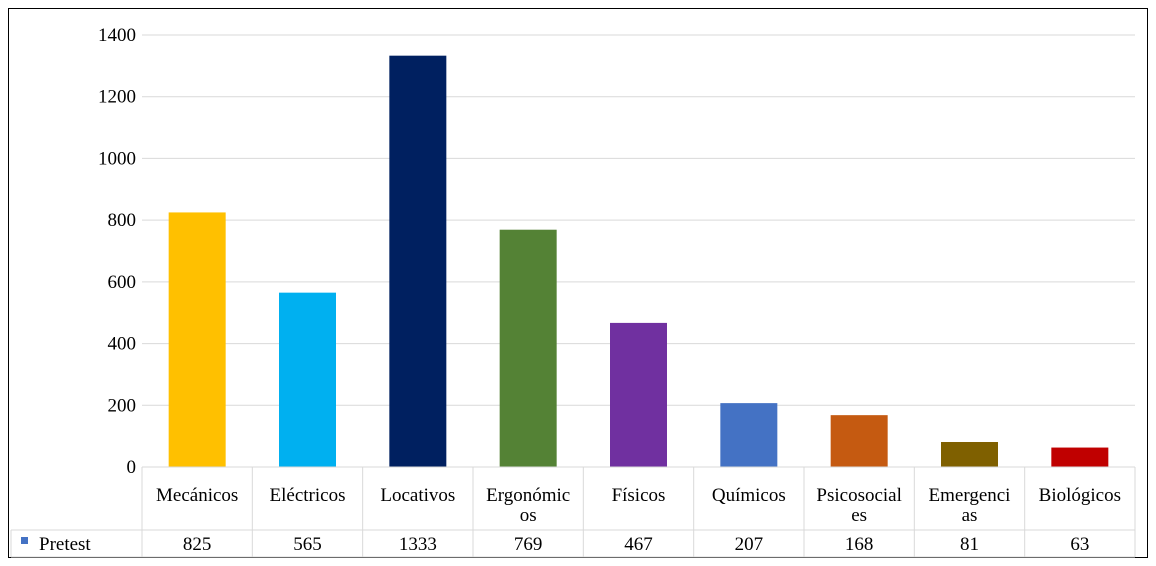 The height and width of the screenshot is (566, 1156). I want to click on table-value-cell: 81, so click(969, 544).